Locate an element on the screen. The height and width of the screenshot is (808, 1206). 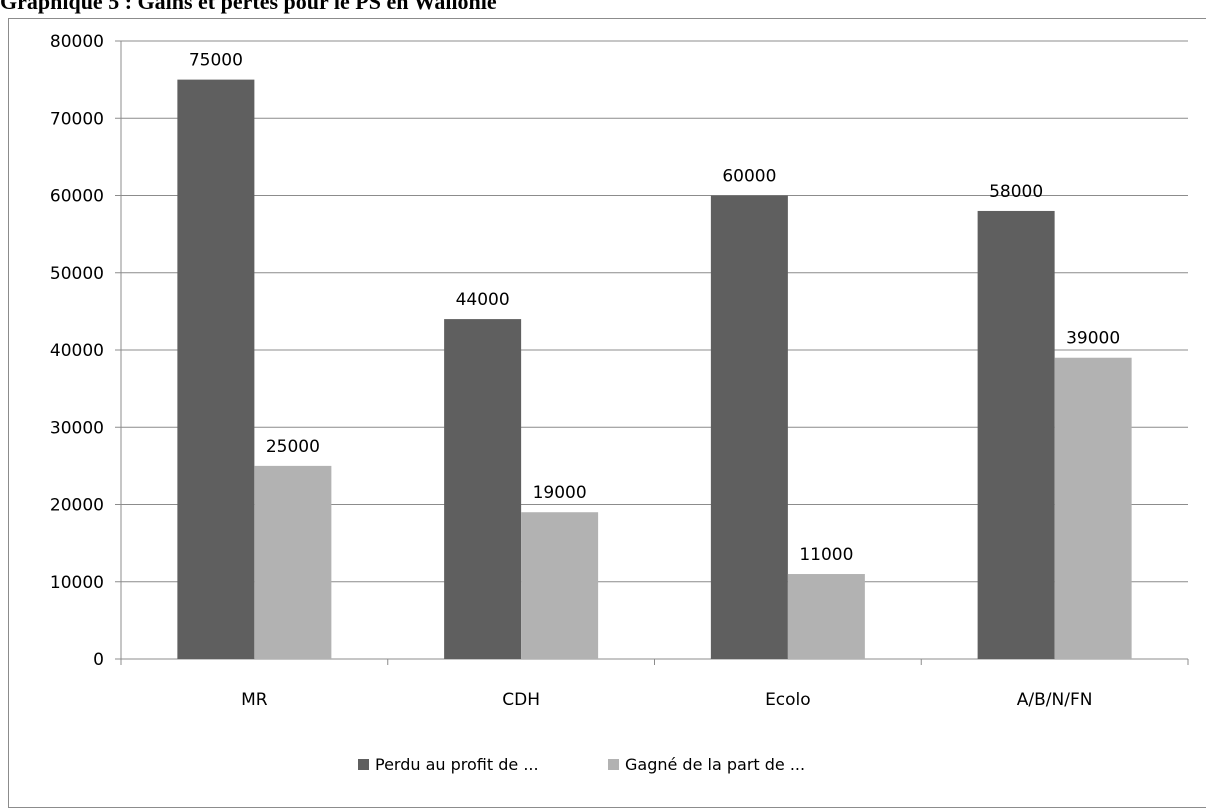
y-tick-label: 50000 is located at coordinates (77, 274).